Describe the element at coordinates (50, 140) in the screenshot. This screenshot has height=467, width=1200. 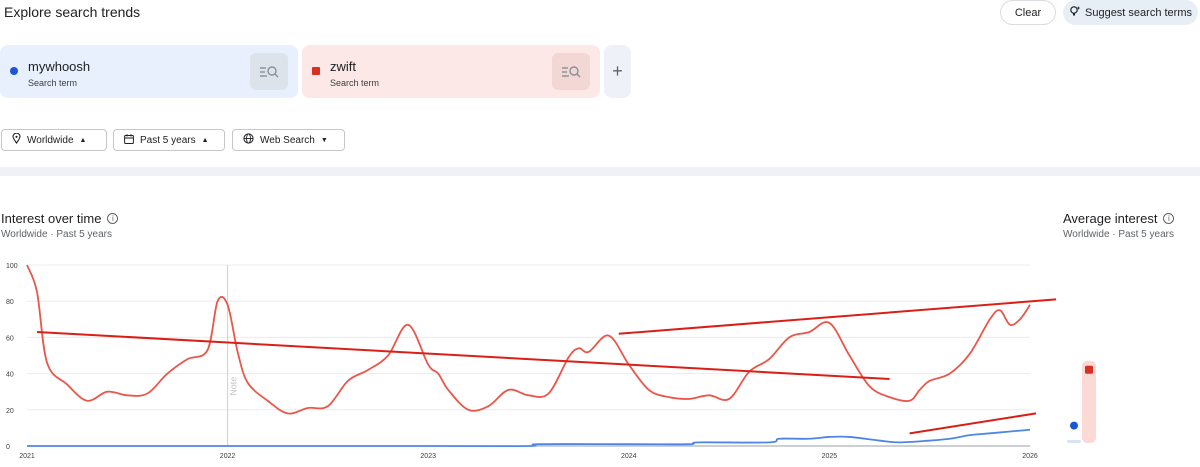
I see `region-label: Worldwide` at that location.